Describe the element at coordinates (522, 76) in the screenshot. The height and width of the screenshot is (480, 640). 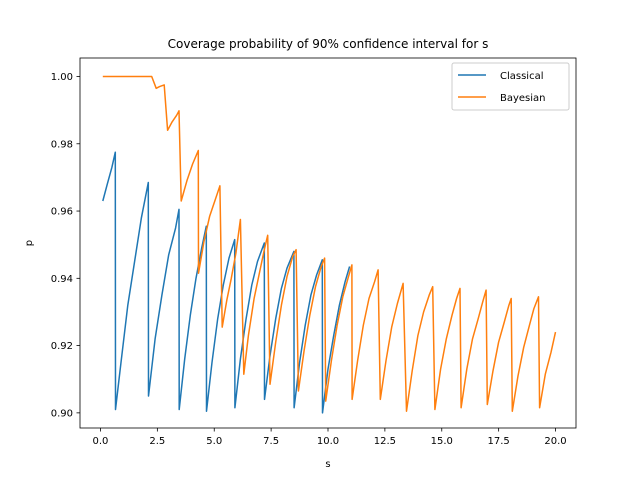
I see `legend-label-classical: Classical` at that location.